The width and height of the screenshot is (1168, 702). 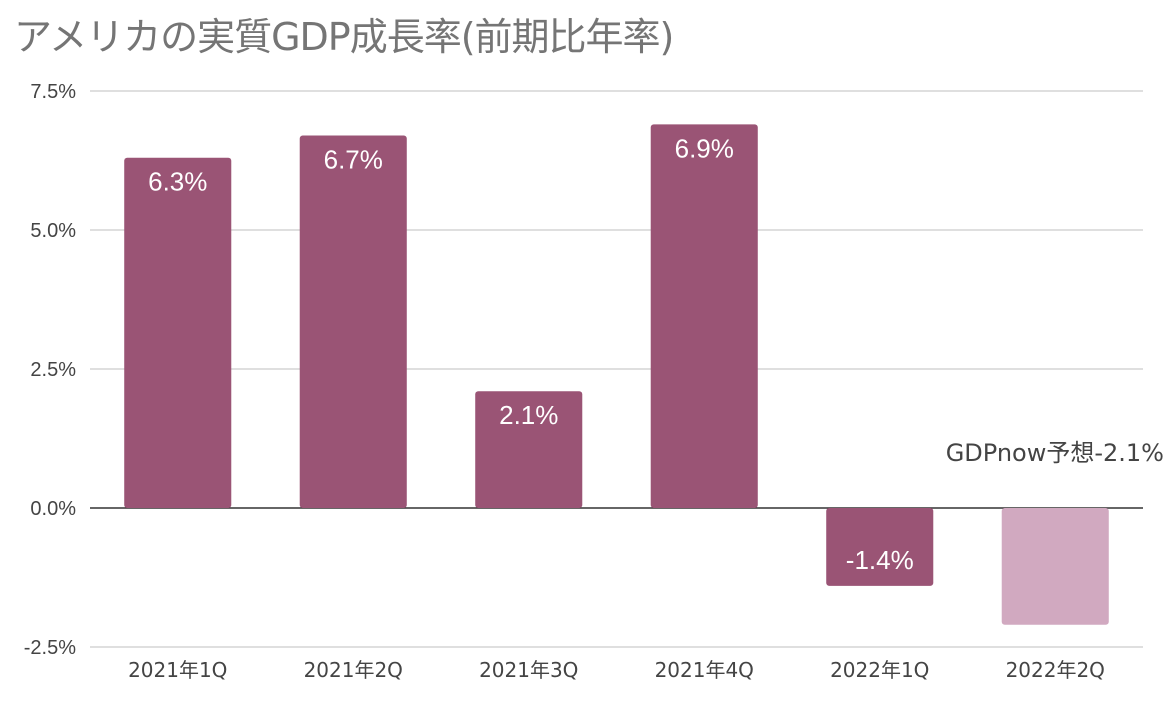 I want to click on x-tick-label: 2022年1Q, so click(x=879, y=670).